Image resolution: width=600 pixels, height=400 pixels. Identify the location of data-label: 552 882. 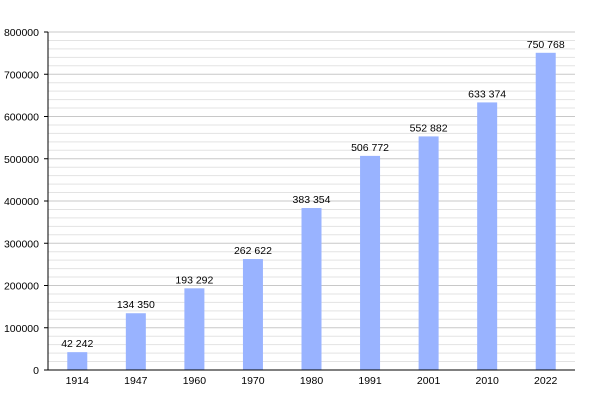
(429, 128).